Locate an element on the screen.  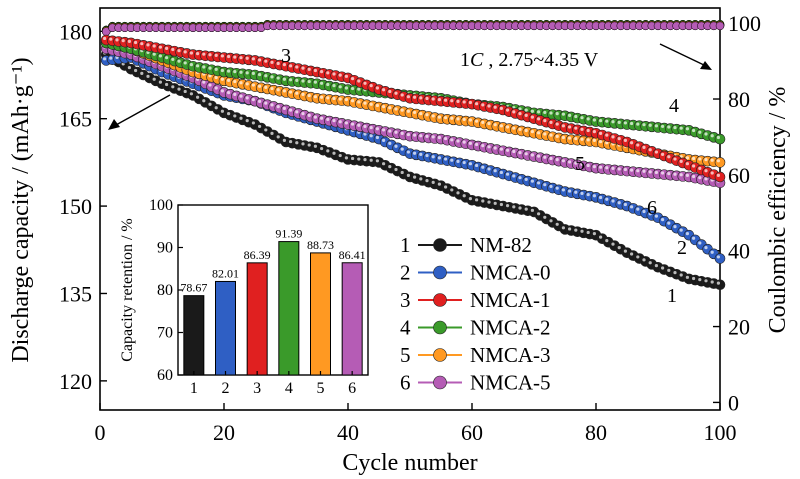
data-point is located at coordinates (720, 258).